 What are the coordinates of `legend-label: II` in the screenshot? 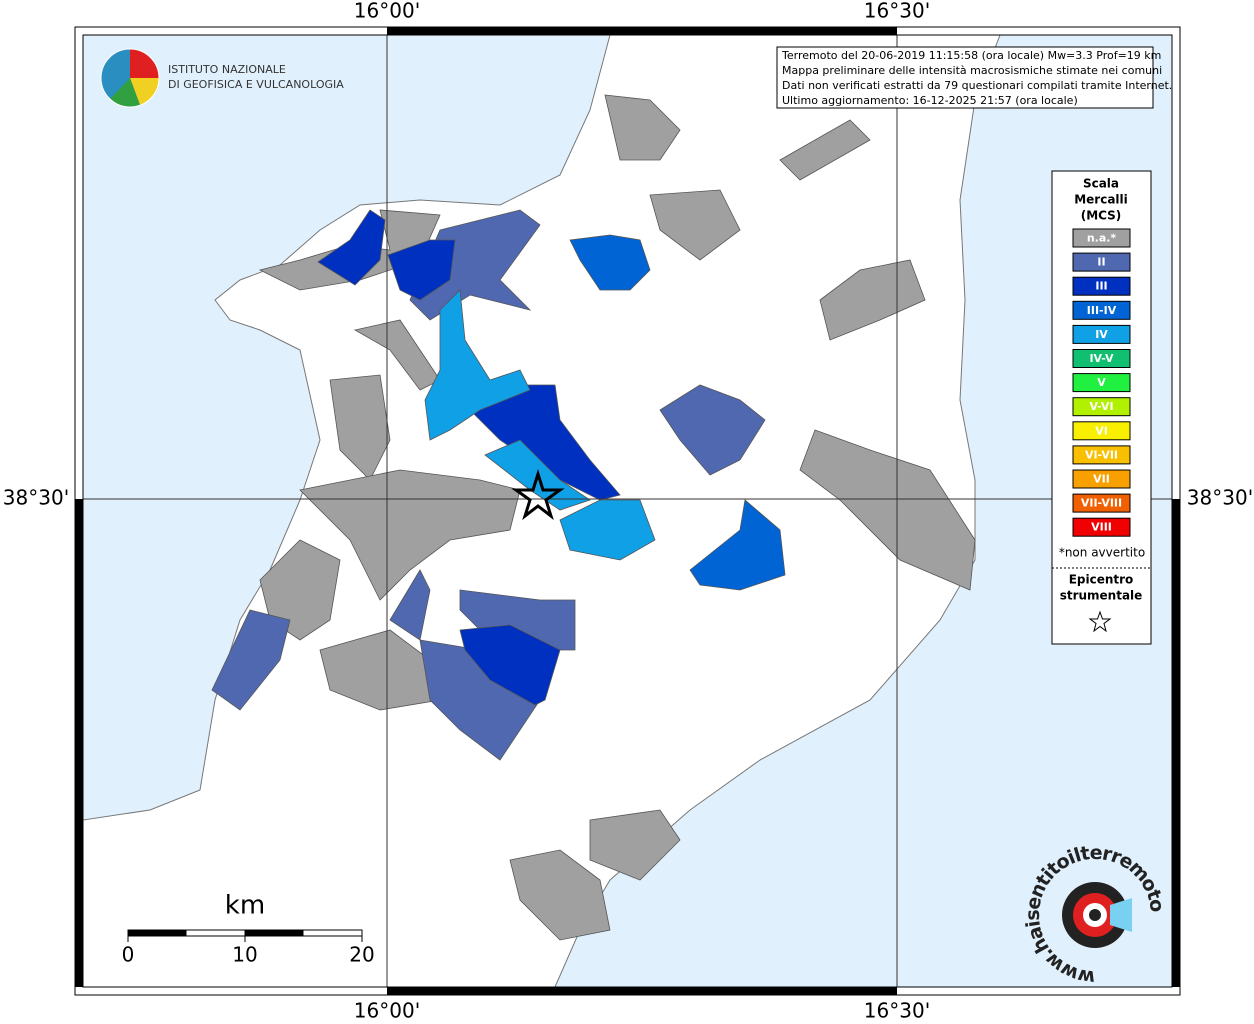 It's located at (1101, 262).